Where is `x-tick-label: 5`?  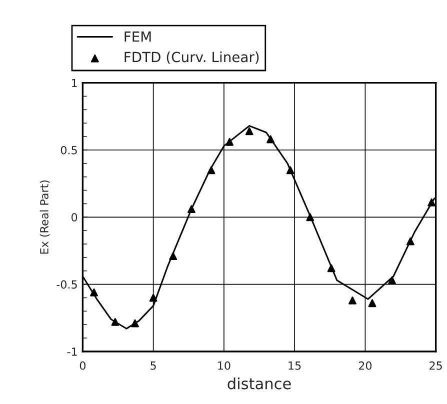 x-tick-label: 5 is located at coordinates (153, 366).